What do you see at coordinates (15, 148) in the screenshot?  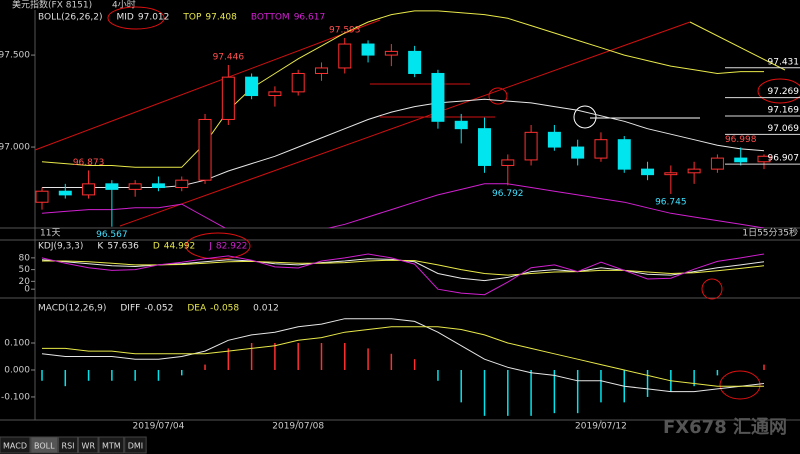 I see `y-tick-label: 97.000` at bounding box center [15, 148].